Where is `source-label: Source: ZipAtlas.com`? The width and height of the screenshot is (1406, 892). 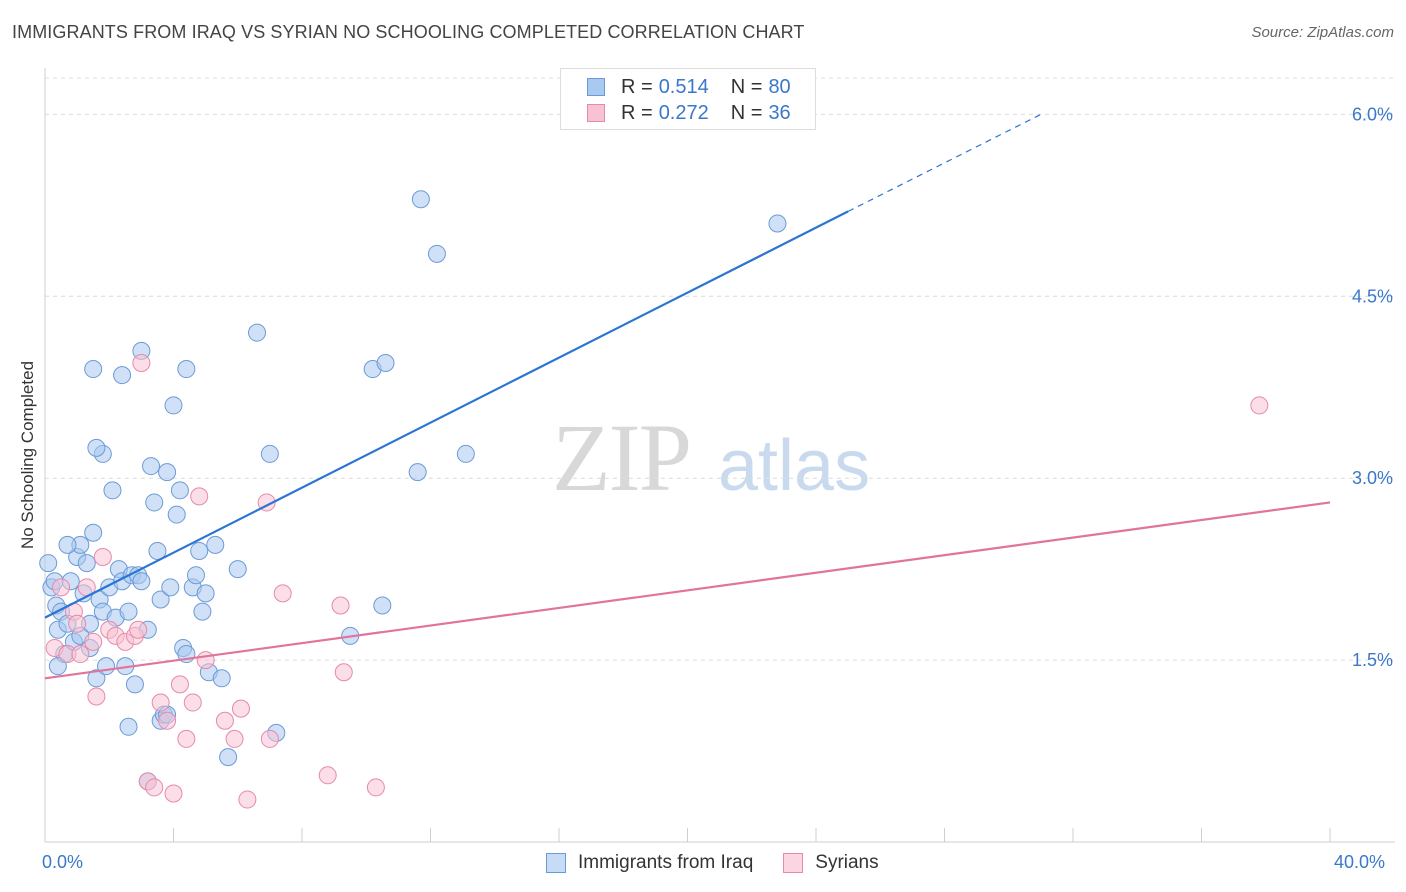 source-label: Source: ZipAtlas.com is located at coordinates (1322, 32).